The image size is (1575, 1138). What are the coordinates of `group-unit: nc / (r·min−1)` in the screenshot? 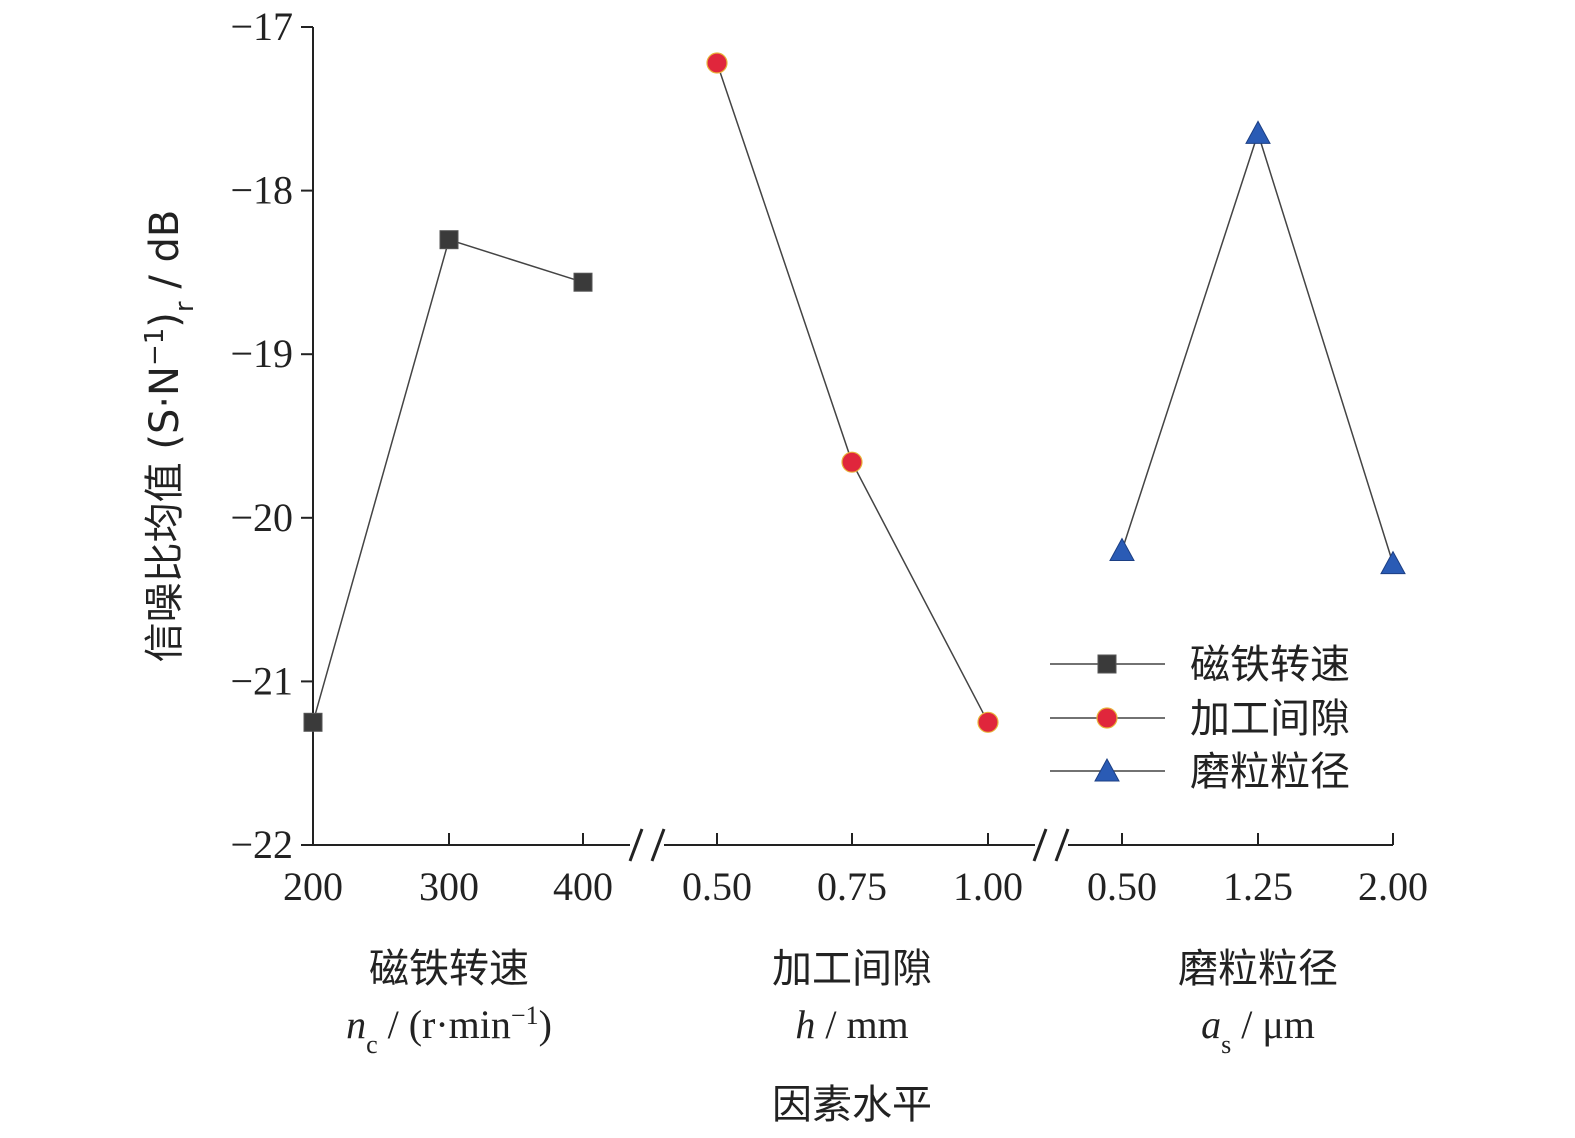 It's located at (449, 1030).